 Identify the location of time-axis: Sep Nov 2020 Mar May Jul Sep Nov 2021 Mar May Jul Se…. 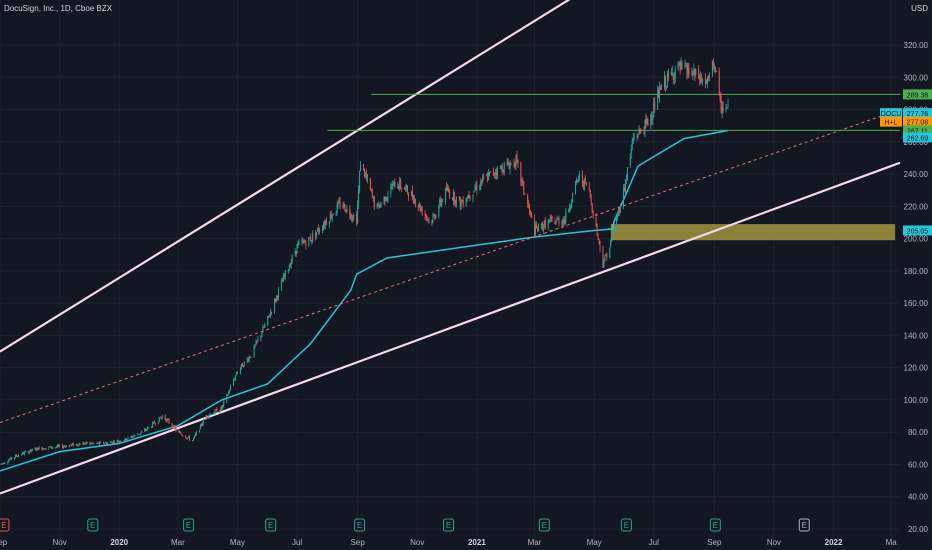
(448, 542).